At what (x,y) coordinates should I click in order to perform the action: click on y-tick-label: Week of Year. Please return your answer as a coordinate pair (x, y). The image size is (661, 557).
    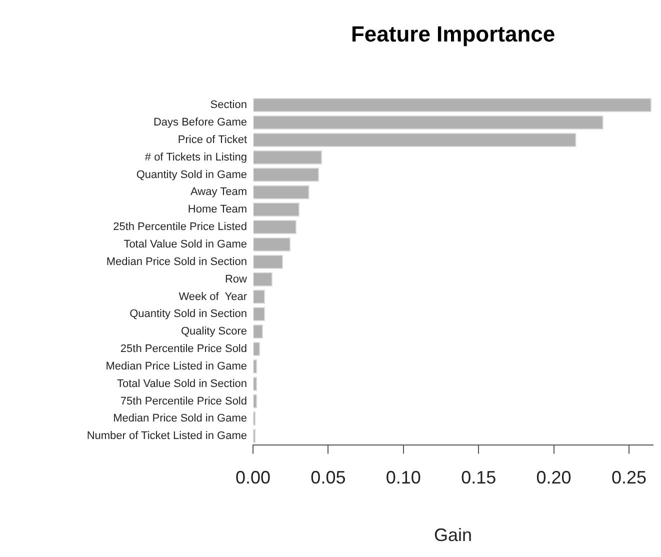
    Looking at the image, I should click on (213, 296).